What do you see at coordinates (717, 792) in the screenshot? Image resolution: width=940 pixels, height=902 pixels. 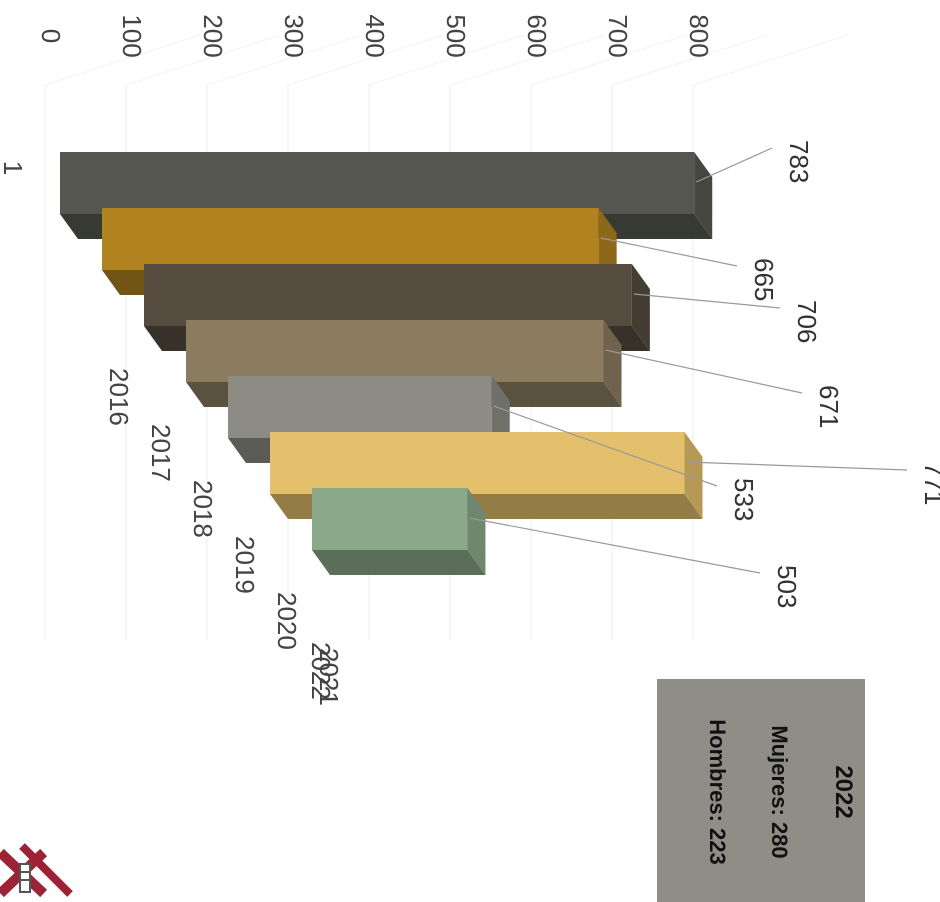 I see `info-box-men: Hombres: 223` at bounding box center [717, 792].